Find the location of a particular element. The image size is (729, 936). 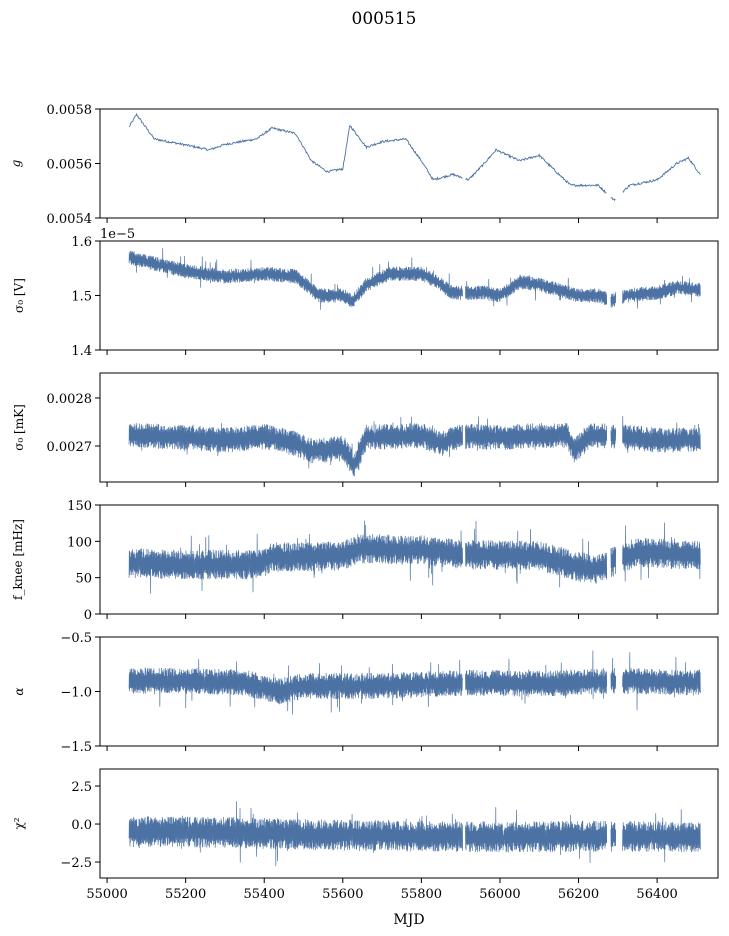

y-tick-label: 150 is located at coordinates (79, 506).